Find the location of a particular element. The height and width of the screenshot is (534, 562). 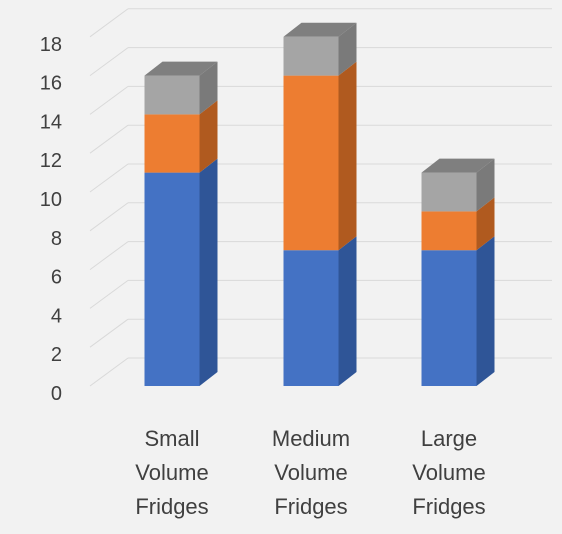

y-tick-label: 4 is located at coordinates (56, 316).